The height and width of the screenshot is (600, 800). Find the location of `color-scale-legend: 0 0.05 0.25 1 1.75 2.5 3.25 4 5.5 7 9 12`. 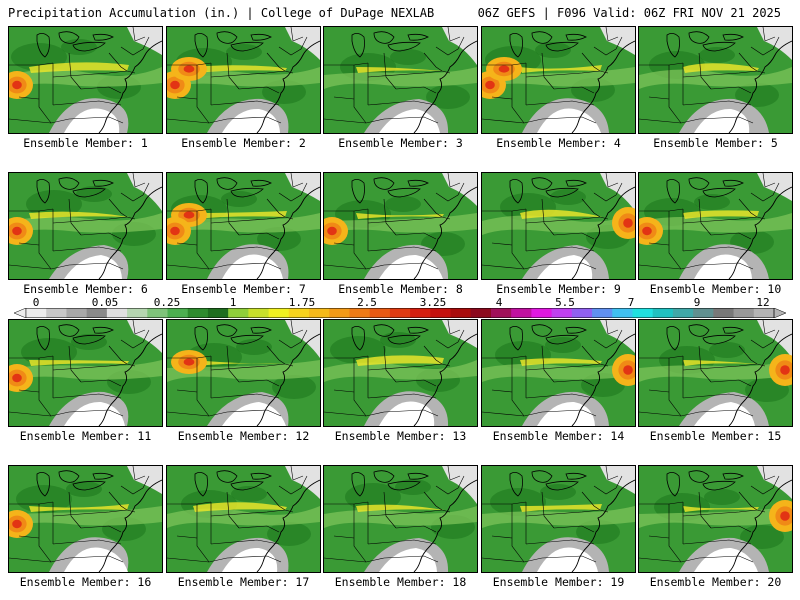

color-scale-legend: 0 0.05 0.25 1 1.75 2.5 3.25 4 5.5 7 9 12 is located at coordinates (400, 308).